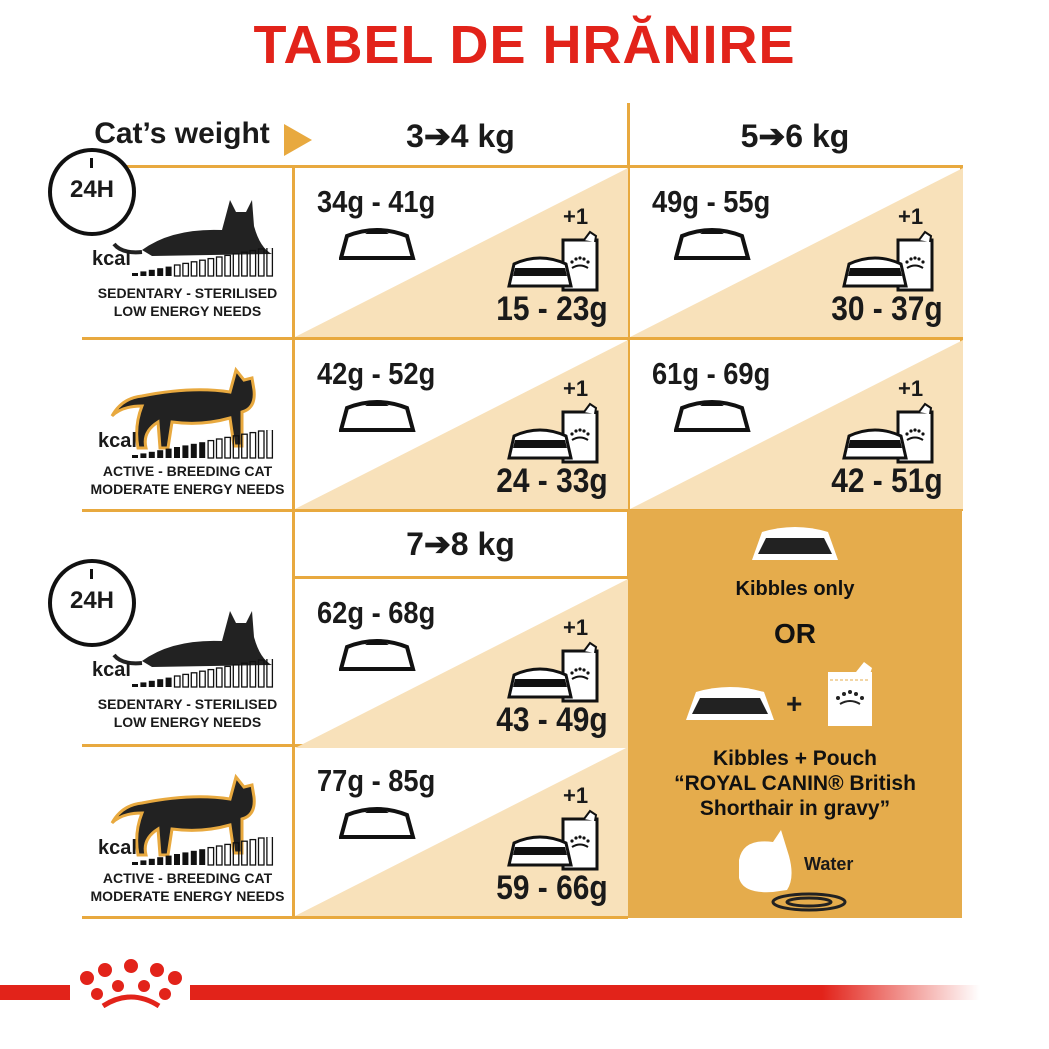 This screenshot has width=1049, height=1049. I want to click on 24h-clock-icon: 24H, so click(92, 603).